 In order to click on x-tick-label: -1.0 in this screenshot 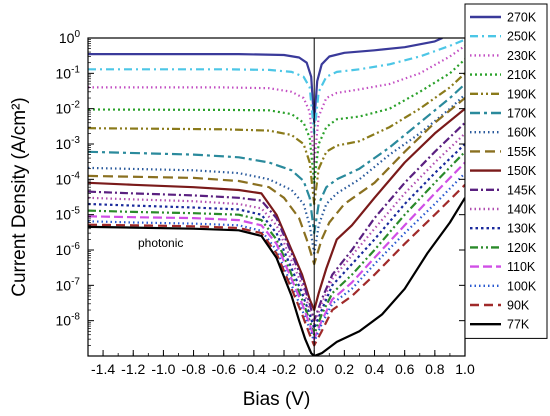, I will do `click(163, 369)`.